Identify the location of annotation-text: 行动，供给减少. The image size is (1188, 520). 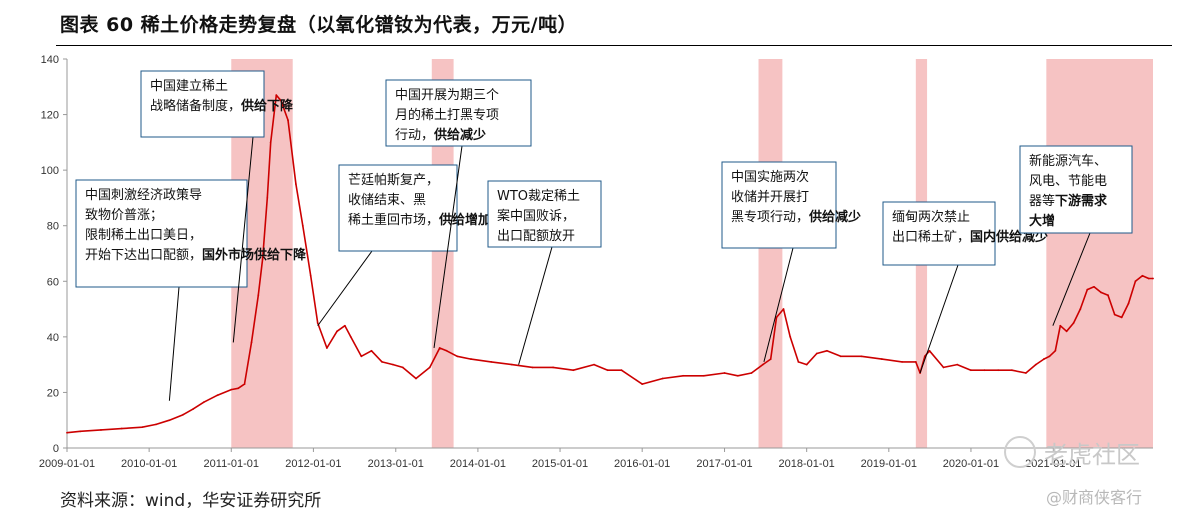
(440, 135).